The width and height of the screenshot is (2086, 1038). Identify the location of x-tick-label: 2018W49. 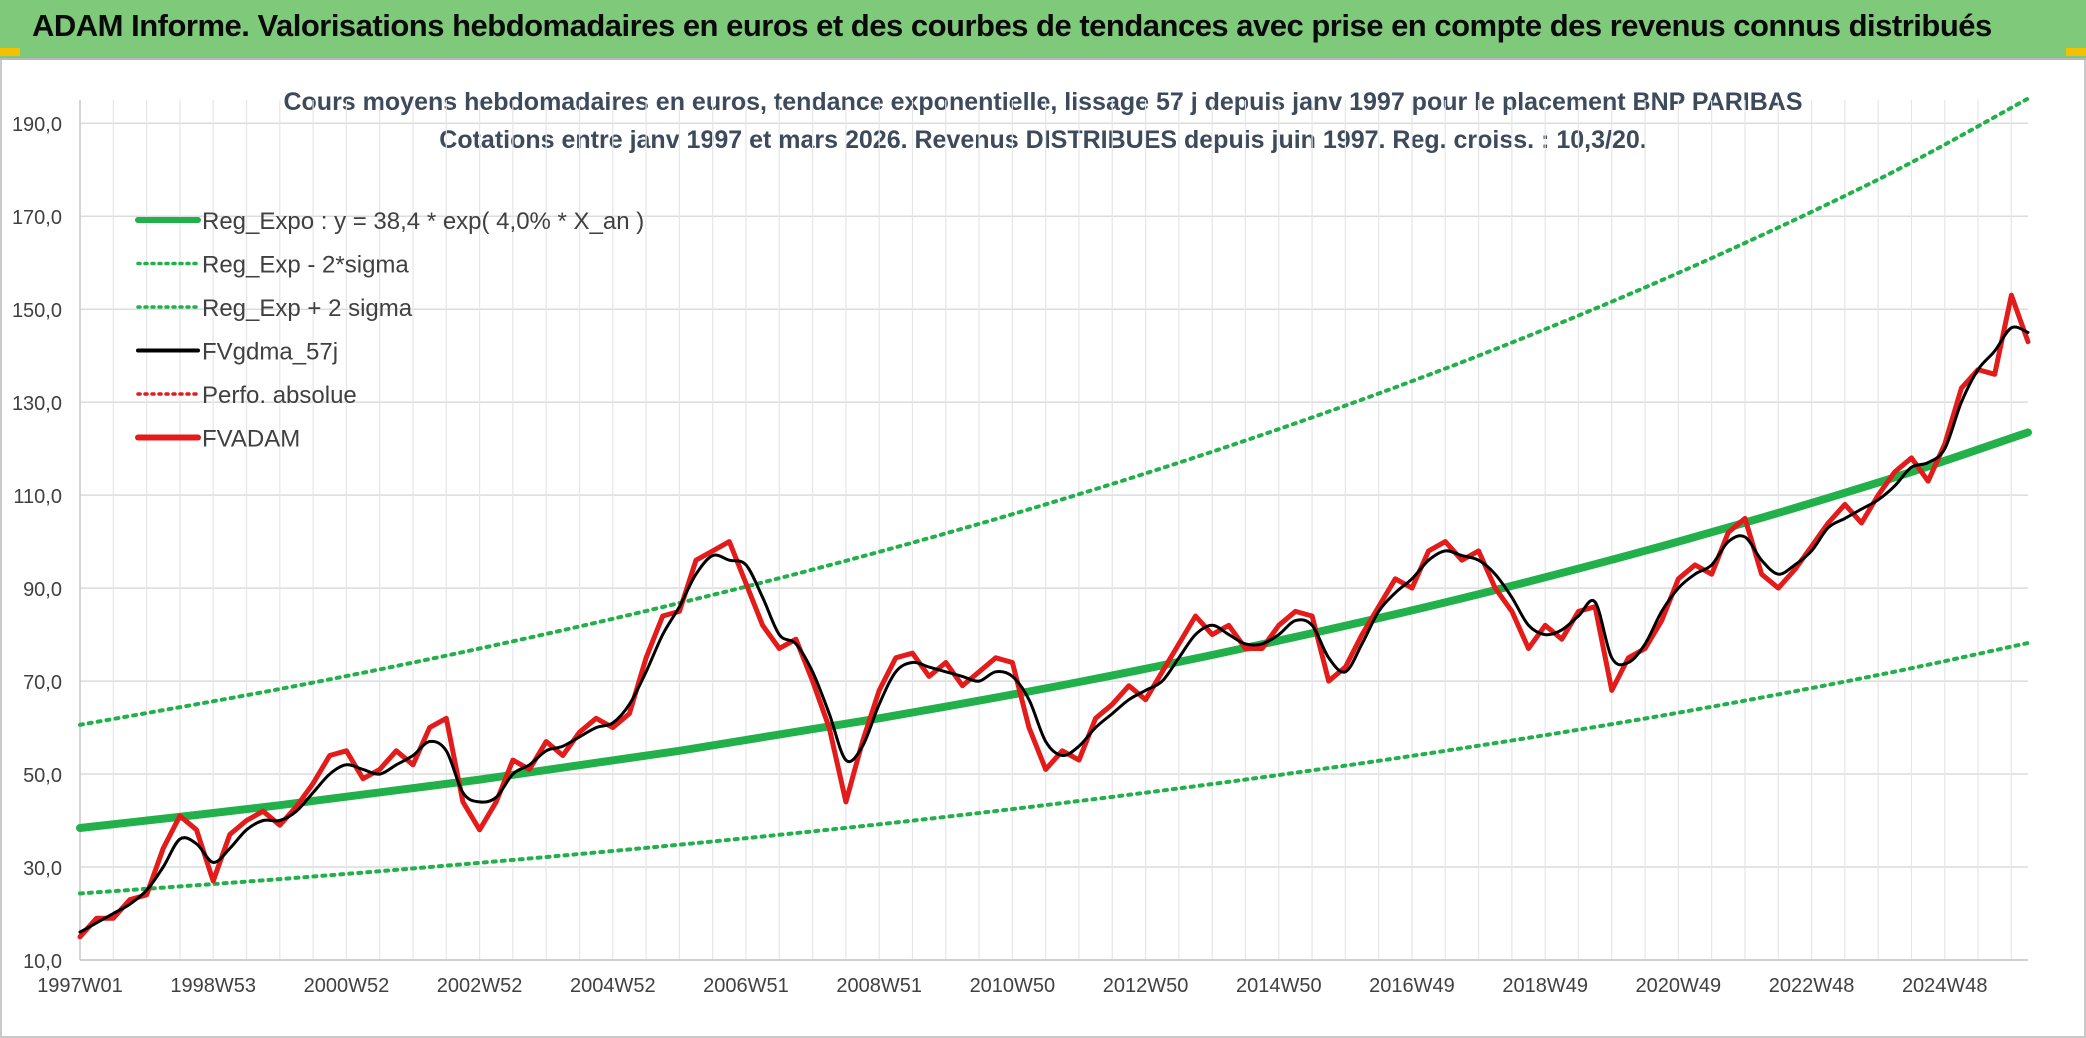
(1545, 986).